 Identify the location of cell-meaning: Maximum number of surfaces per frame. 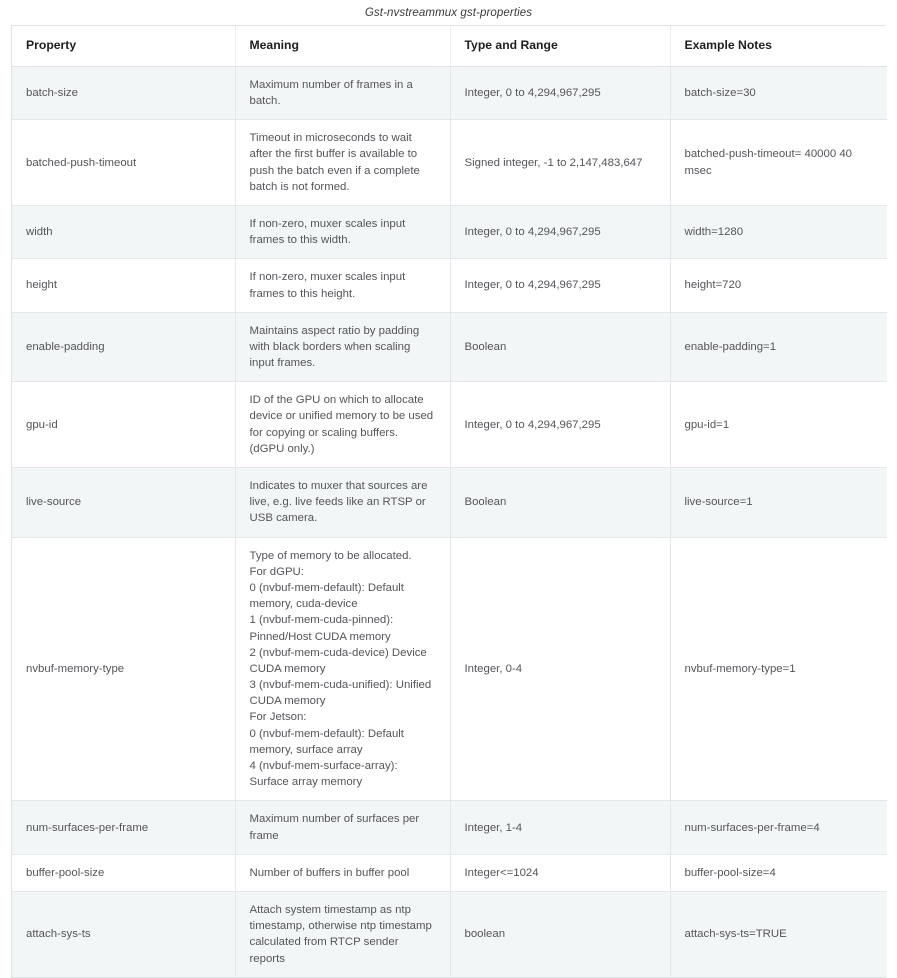
(343, 827).